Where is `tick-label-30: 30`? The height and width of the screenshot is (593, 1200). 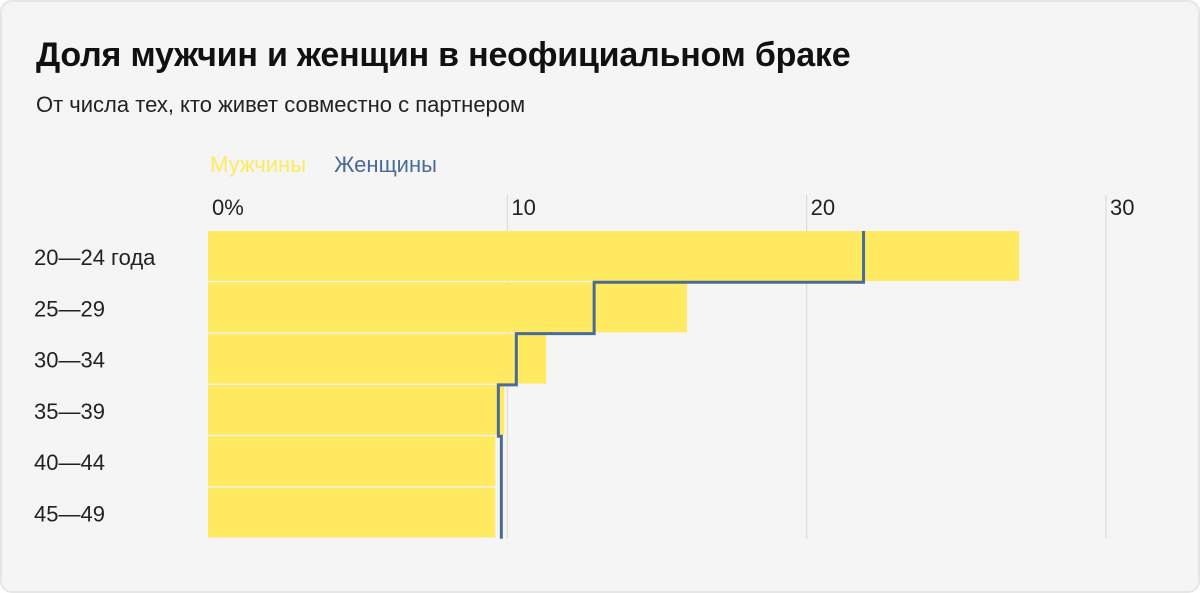 tick-label-30: 30 is located at coordinates (1122, 207).